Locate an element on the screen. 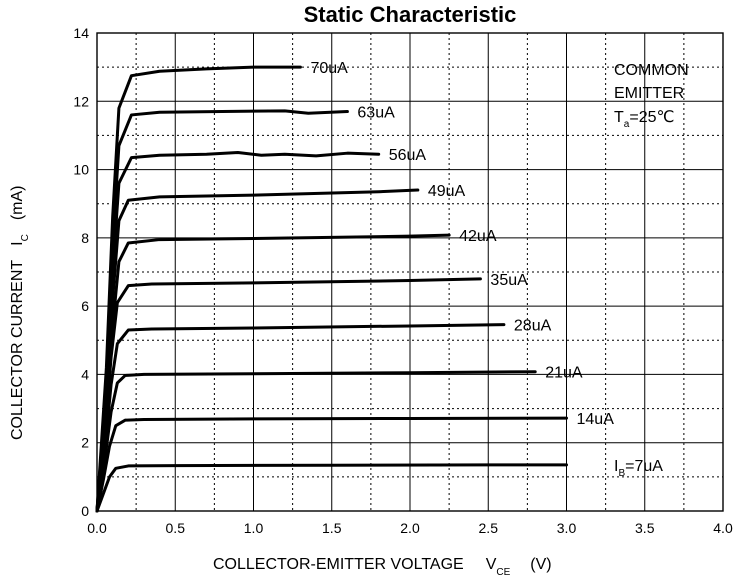 The height and width of the screenshot is (586, 743). y-tick-label: 0 is located at coordinates (85, 511).